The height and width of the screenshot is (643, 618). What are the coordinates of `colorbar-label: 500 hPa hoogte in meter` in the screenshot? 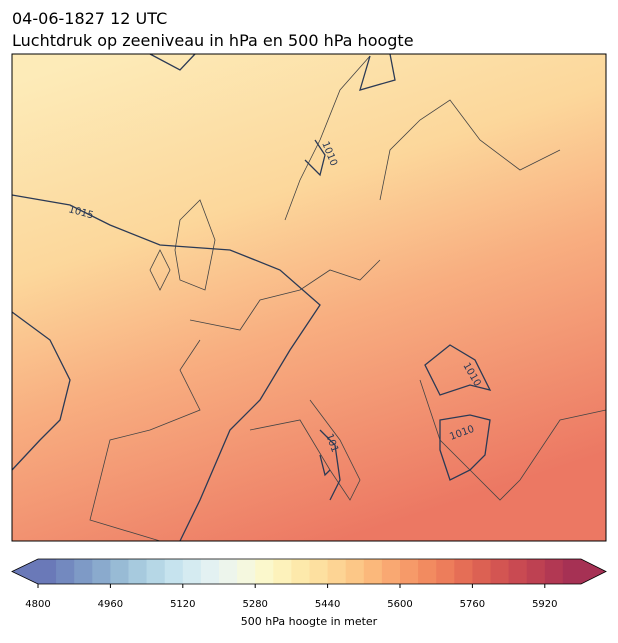 It's located at (309, 621).